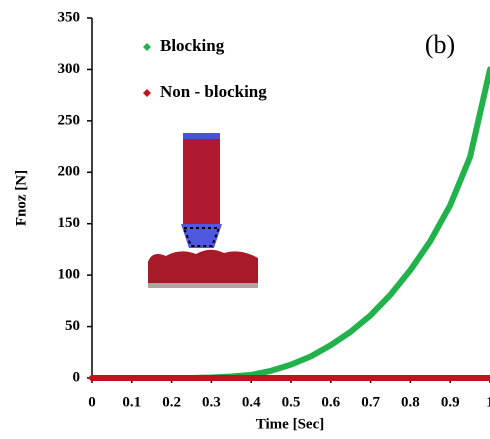 This screenshot has height=439, width=490. I want to click on deposit, so click(203, 266).